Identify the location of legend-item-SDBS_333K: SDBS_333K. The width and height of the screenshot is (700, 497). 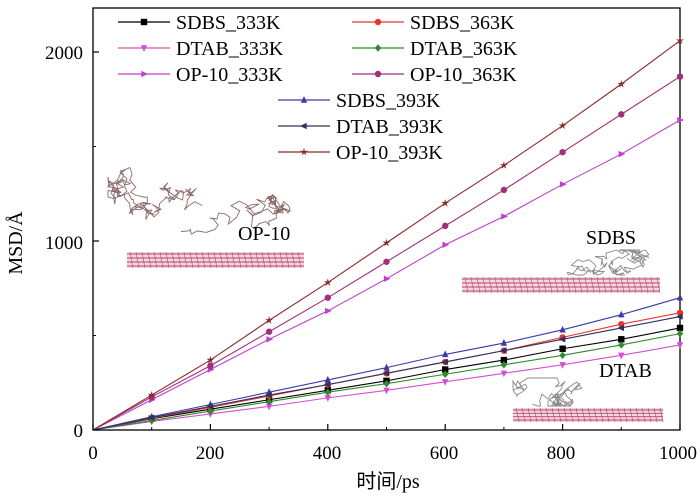
(199, 23).